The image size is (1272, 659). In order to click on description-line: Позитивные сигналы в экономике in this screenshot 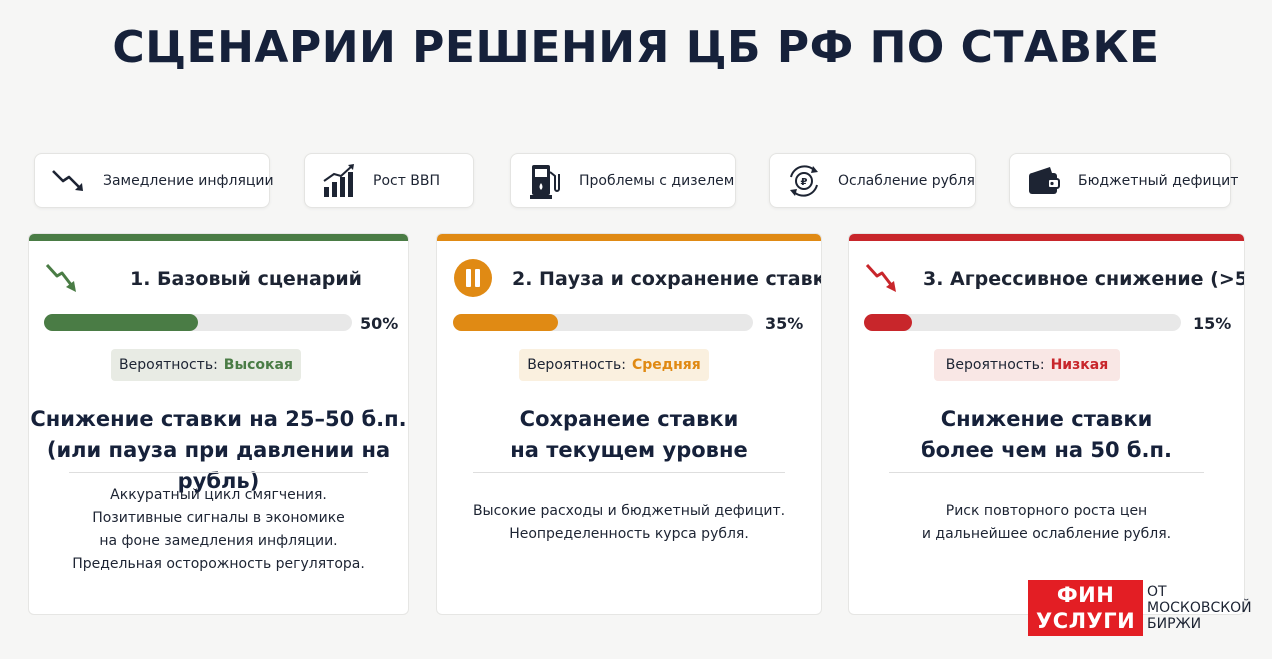, I will do `click(218, 518)`.